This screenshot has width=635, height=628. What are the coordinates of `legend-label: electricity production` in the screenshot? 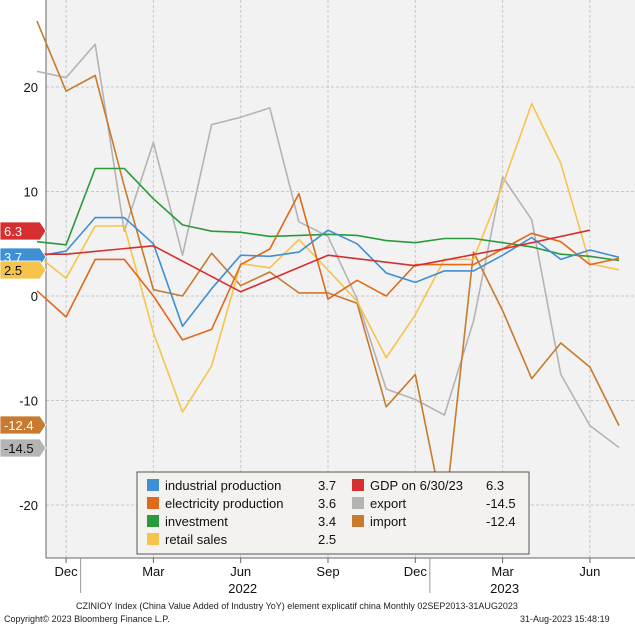 It's located at (224, 503).